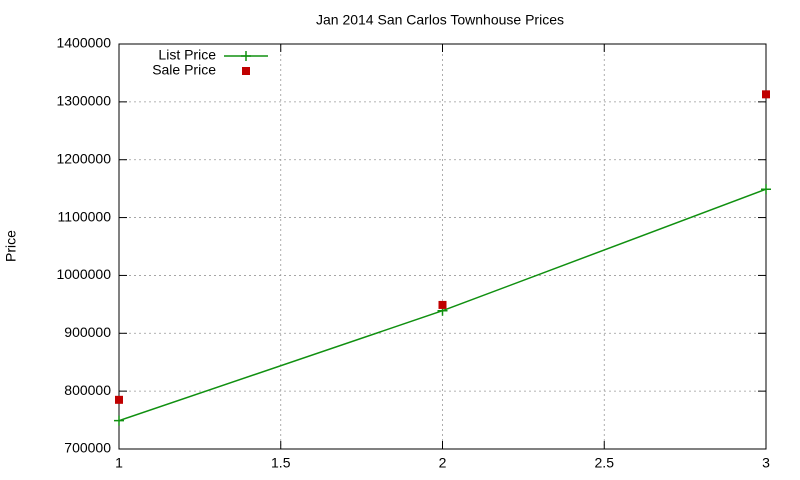  Describe the element at coordinates (11, 246) in the screenshot. I see `y-axis-label: Price` at that location.